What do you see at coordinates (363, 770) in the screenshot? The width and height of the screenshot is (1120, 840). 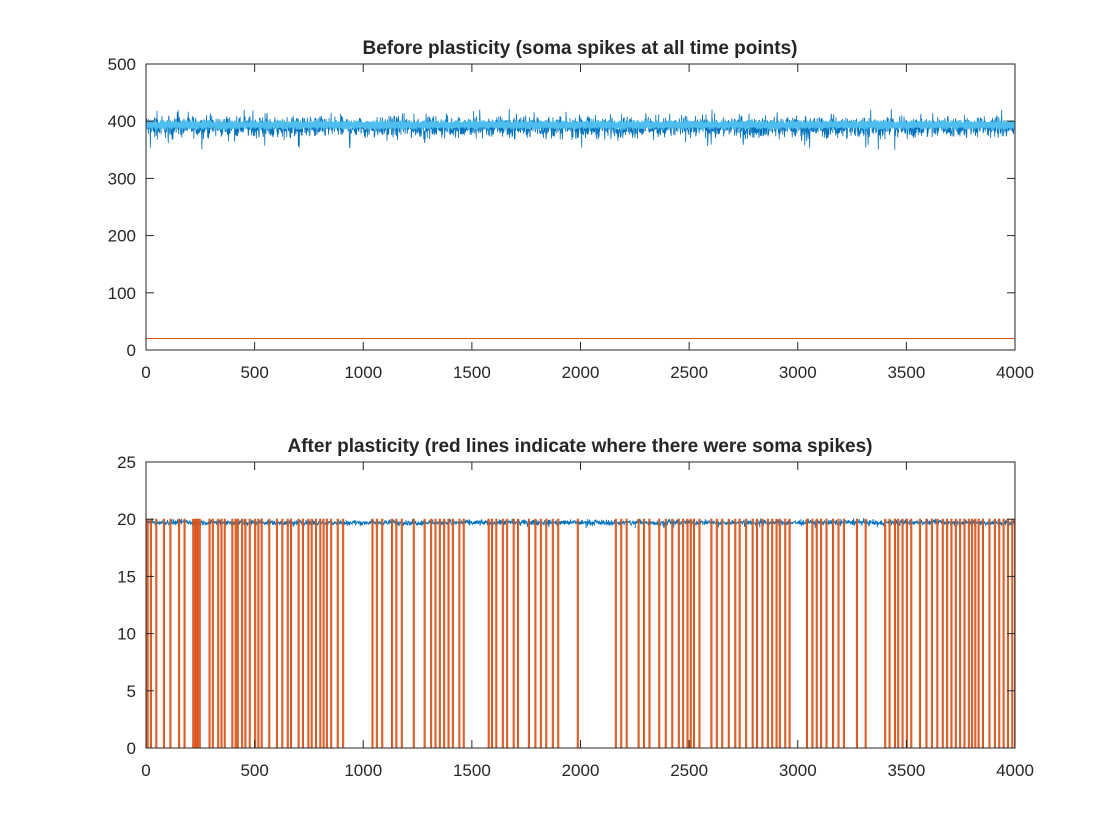 I see `bottom-chart-x-tick-label: 1000` at bounding box center [363, 770].